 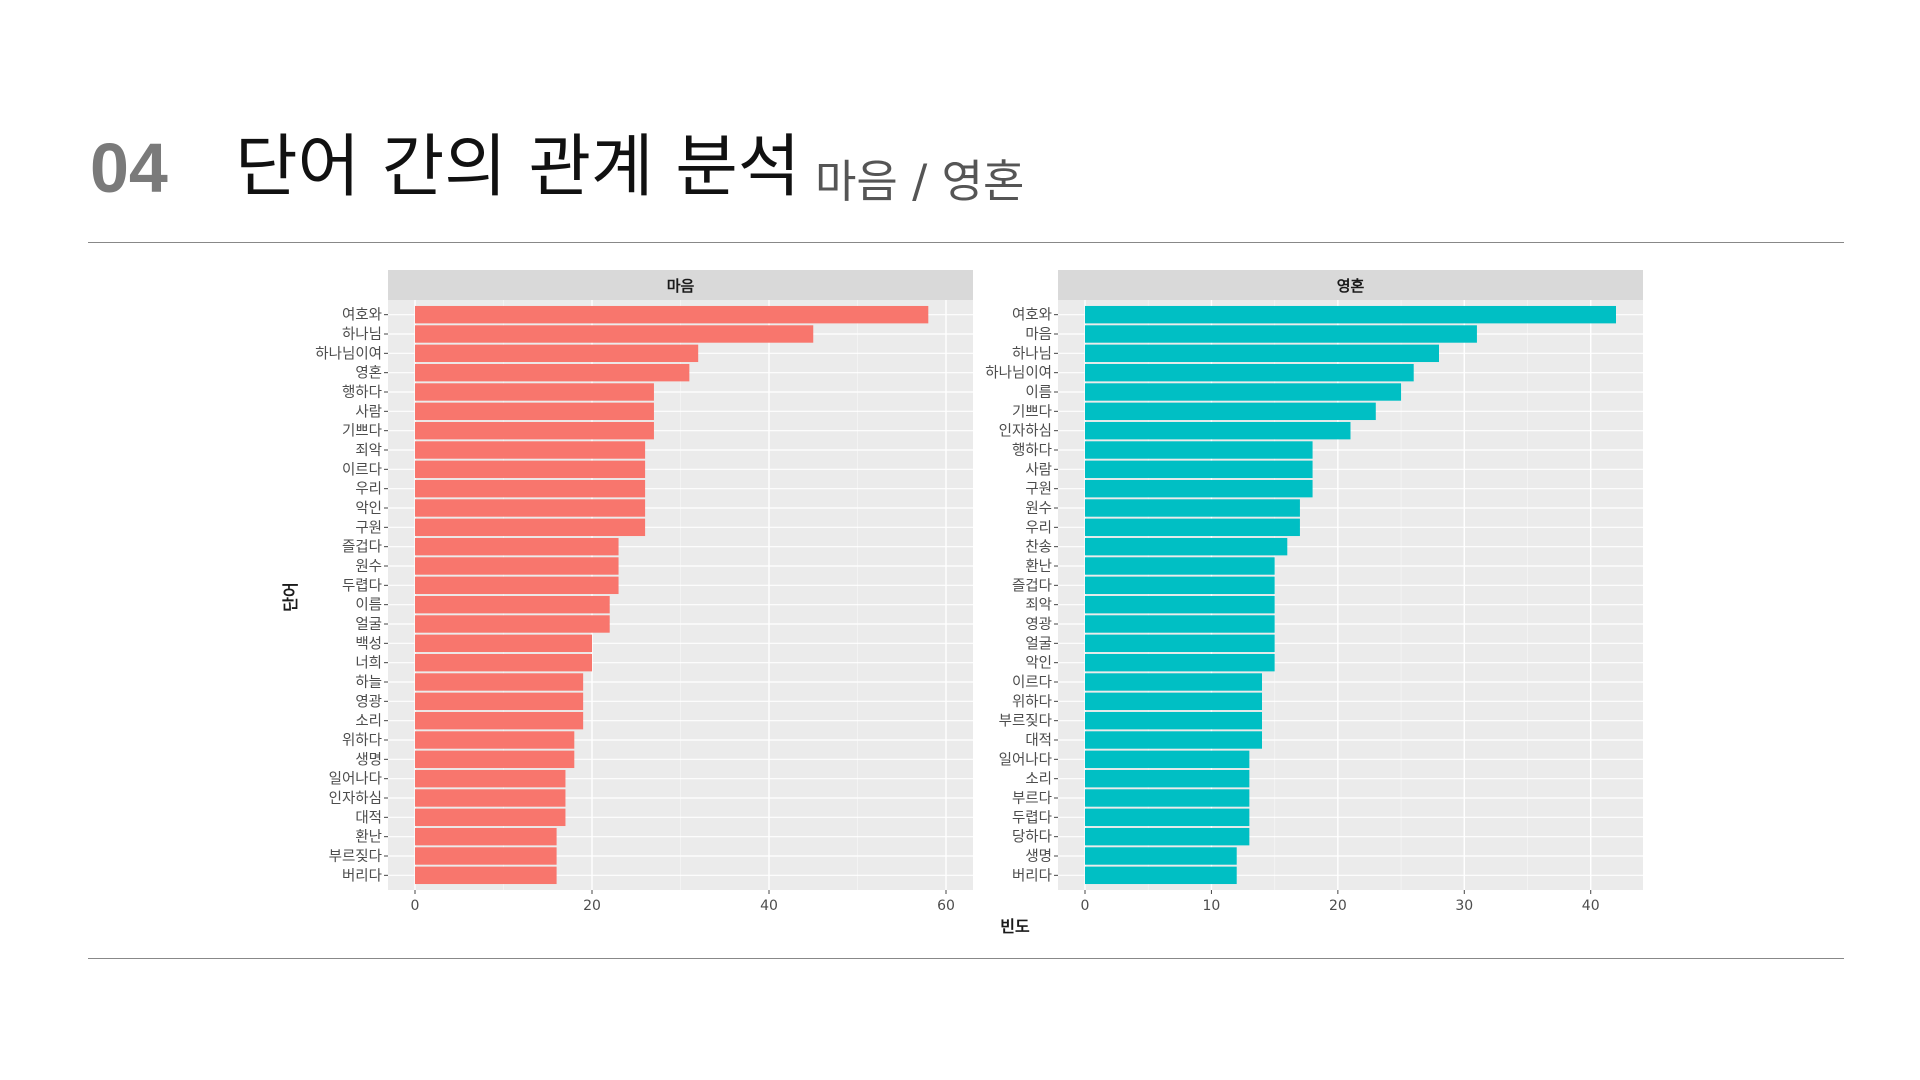 I want to click on slide-subtitle: 마음 / 영혼, so click(x=920, y=181).